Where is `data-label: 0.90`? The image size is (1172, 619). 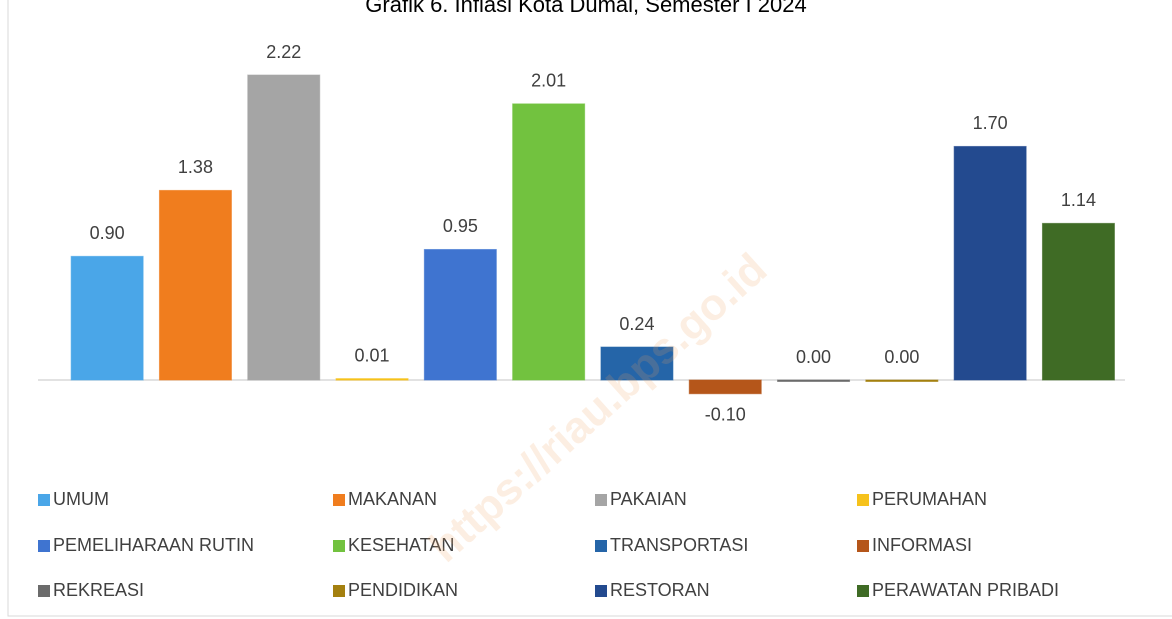
data-label: 0.90 is located at coordinates (107, 233).